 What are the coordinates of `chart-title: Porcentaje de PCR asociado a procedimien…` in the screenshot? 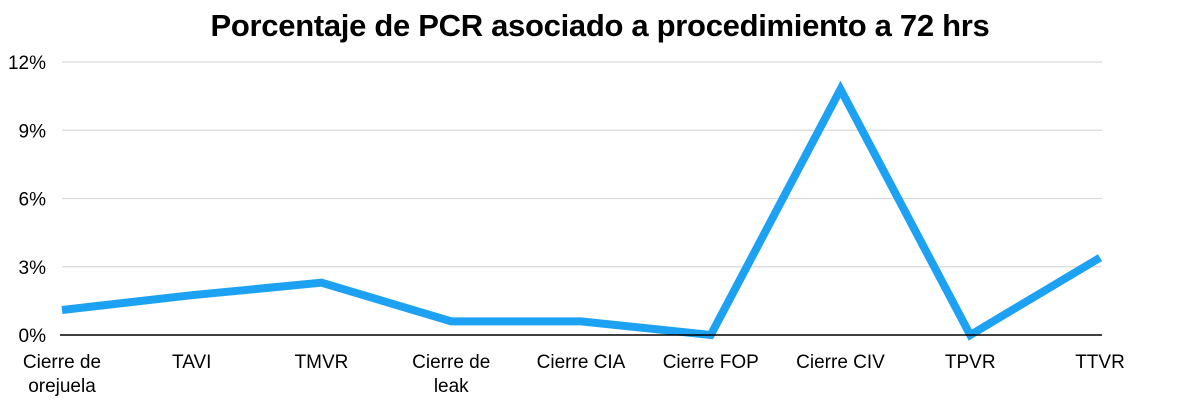 It's located at (600, 25).